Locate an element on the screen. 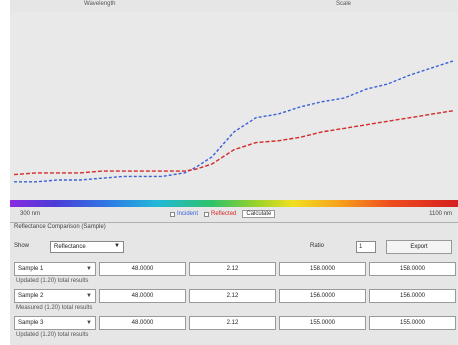 The image size is (458, 345). legend-reflected: Reflected is located at coordinates (220, 214).